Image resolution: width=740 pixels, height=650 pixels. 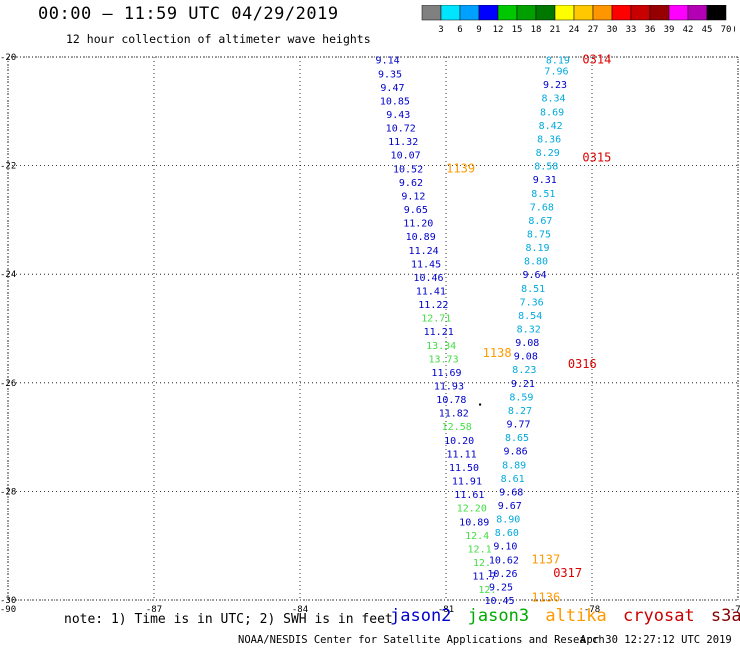 I want to click on wave-height-label: 10.85, so click(x=395, y=101).